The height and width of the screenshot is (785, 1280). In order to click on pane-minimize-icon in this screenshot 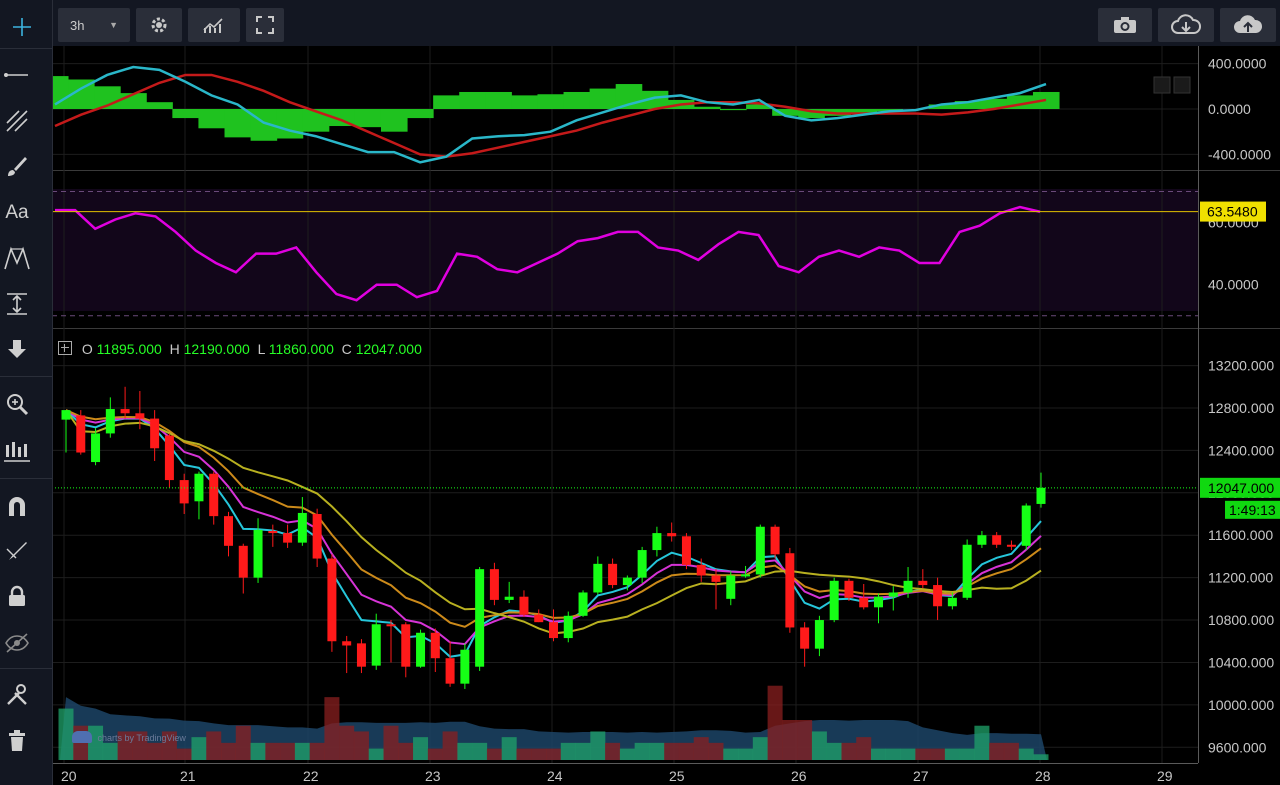, I will do `click(1162, 85)`.